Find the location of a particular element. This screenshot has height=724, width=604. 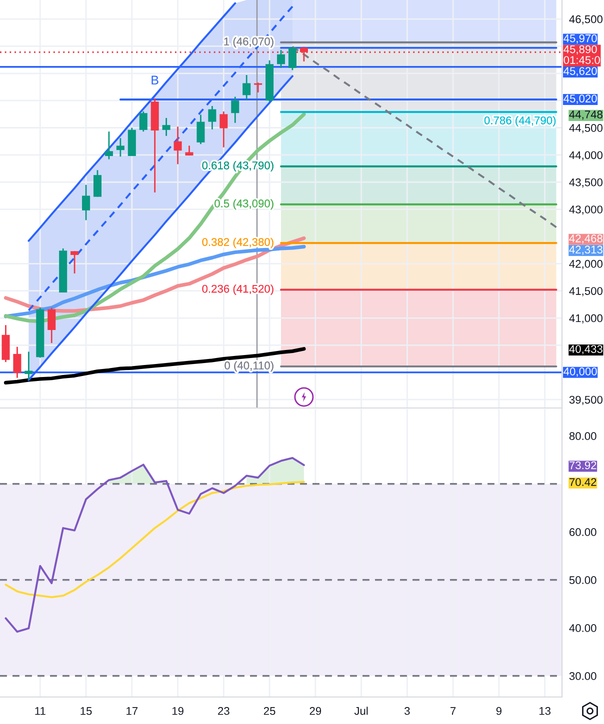

y-tick-label: 40.00 is located at coordinates (582, 628).